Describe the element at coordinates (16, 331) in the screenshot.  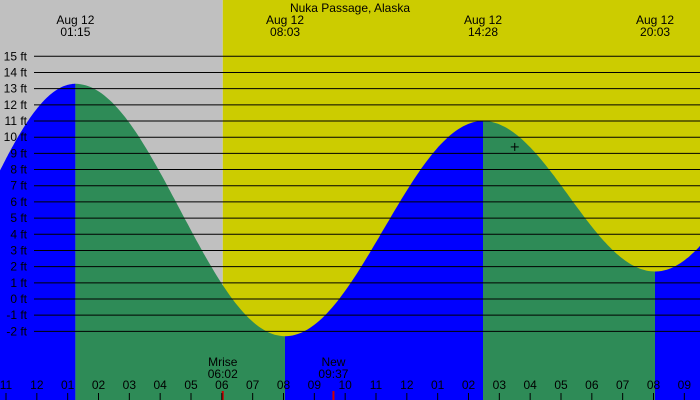
I see `y-tick-label: -2 ft` at that location.